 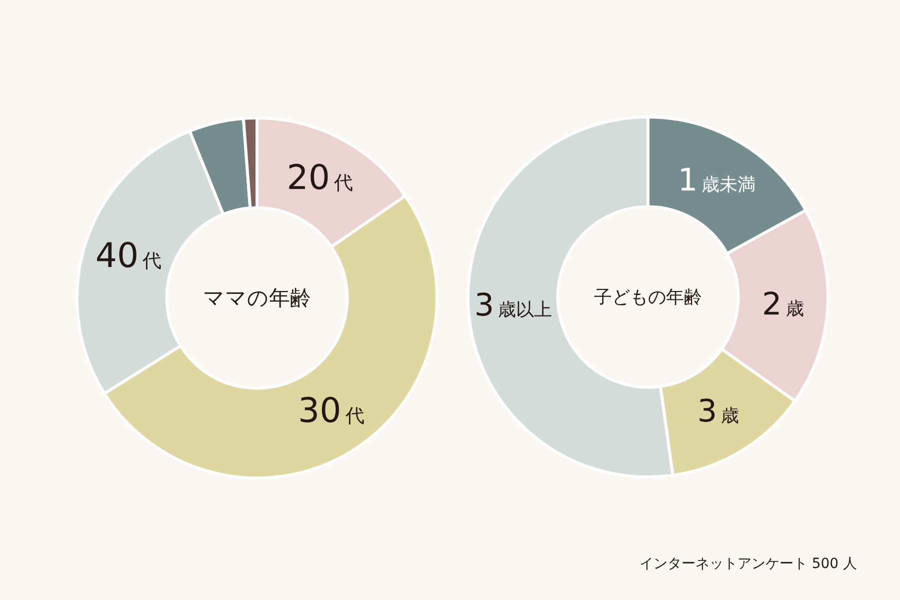 I want to click on text: インターネットアンケート 500 人, so click(x=748, y=564).